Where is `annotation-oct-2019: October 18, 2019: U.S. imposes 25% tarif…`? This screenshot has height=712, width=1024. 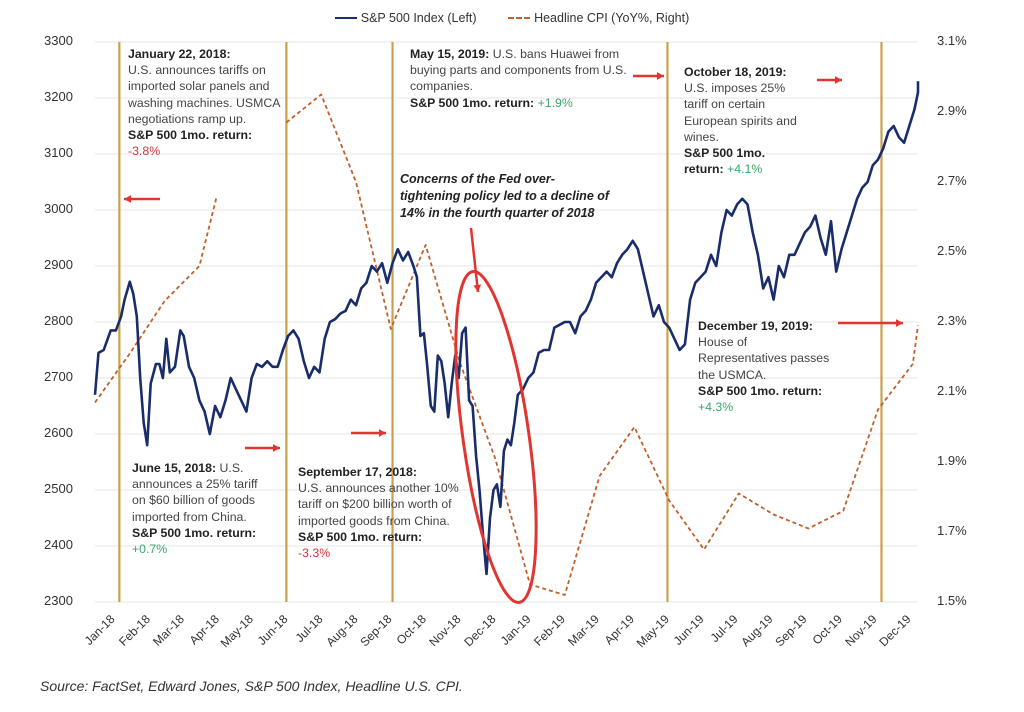 annotation-oct-2019: October 18, 2019: U.S. imposes 25% tarif… is located at coordinates (740, 121).